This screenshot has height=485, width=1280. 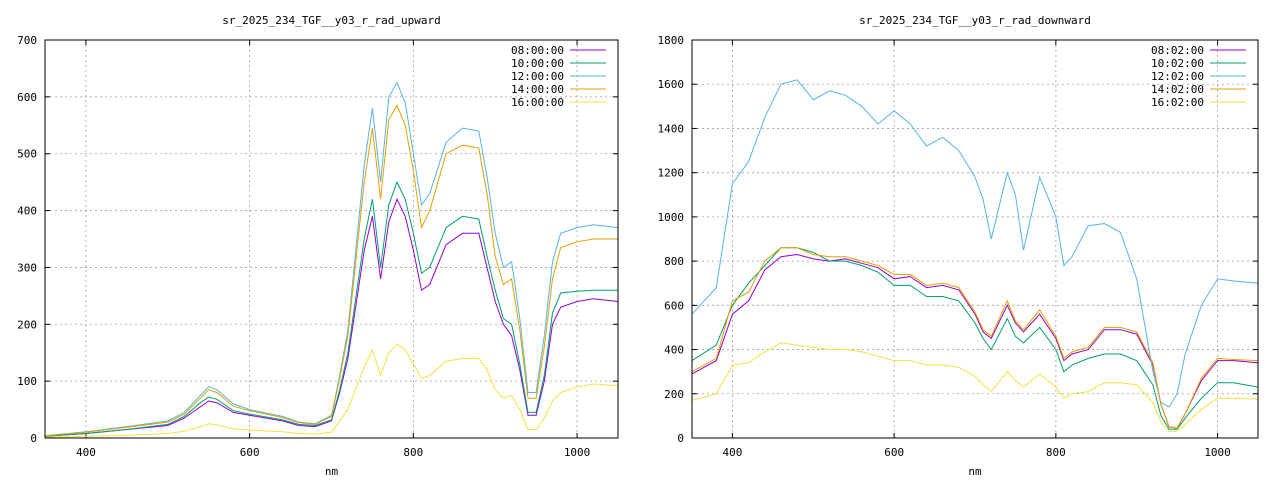 What do you see at coordinates (331, 20) in the screenshot?
I see `chart-title: sr_2025_234_TGF__y03_r_rad_upward` at bounding box center [331, 20].